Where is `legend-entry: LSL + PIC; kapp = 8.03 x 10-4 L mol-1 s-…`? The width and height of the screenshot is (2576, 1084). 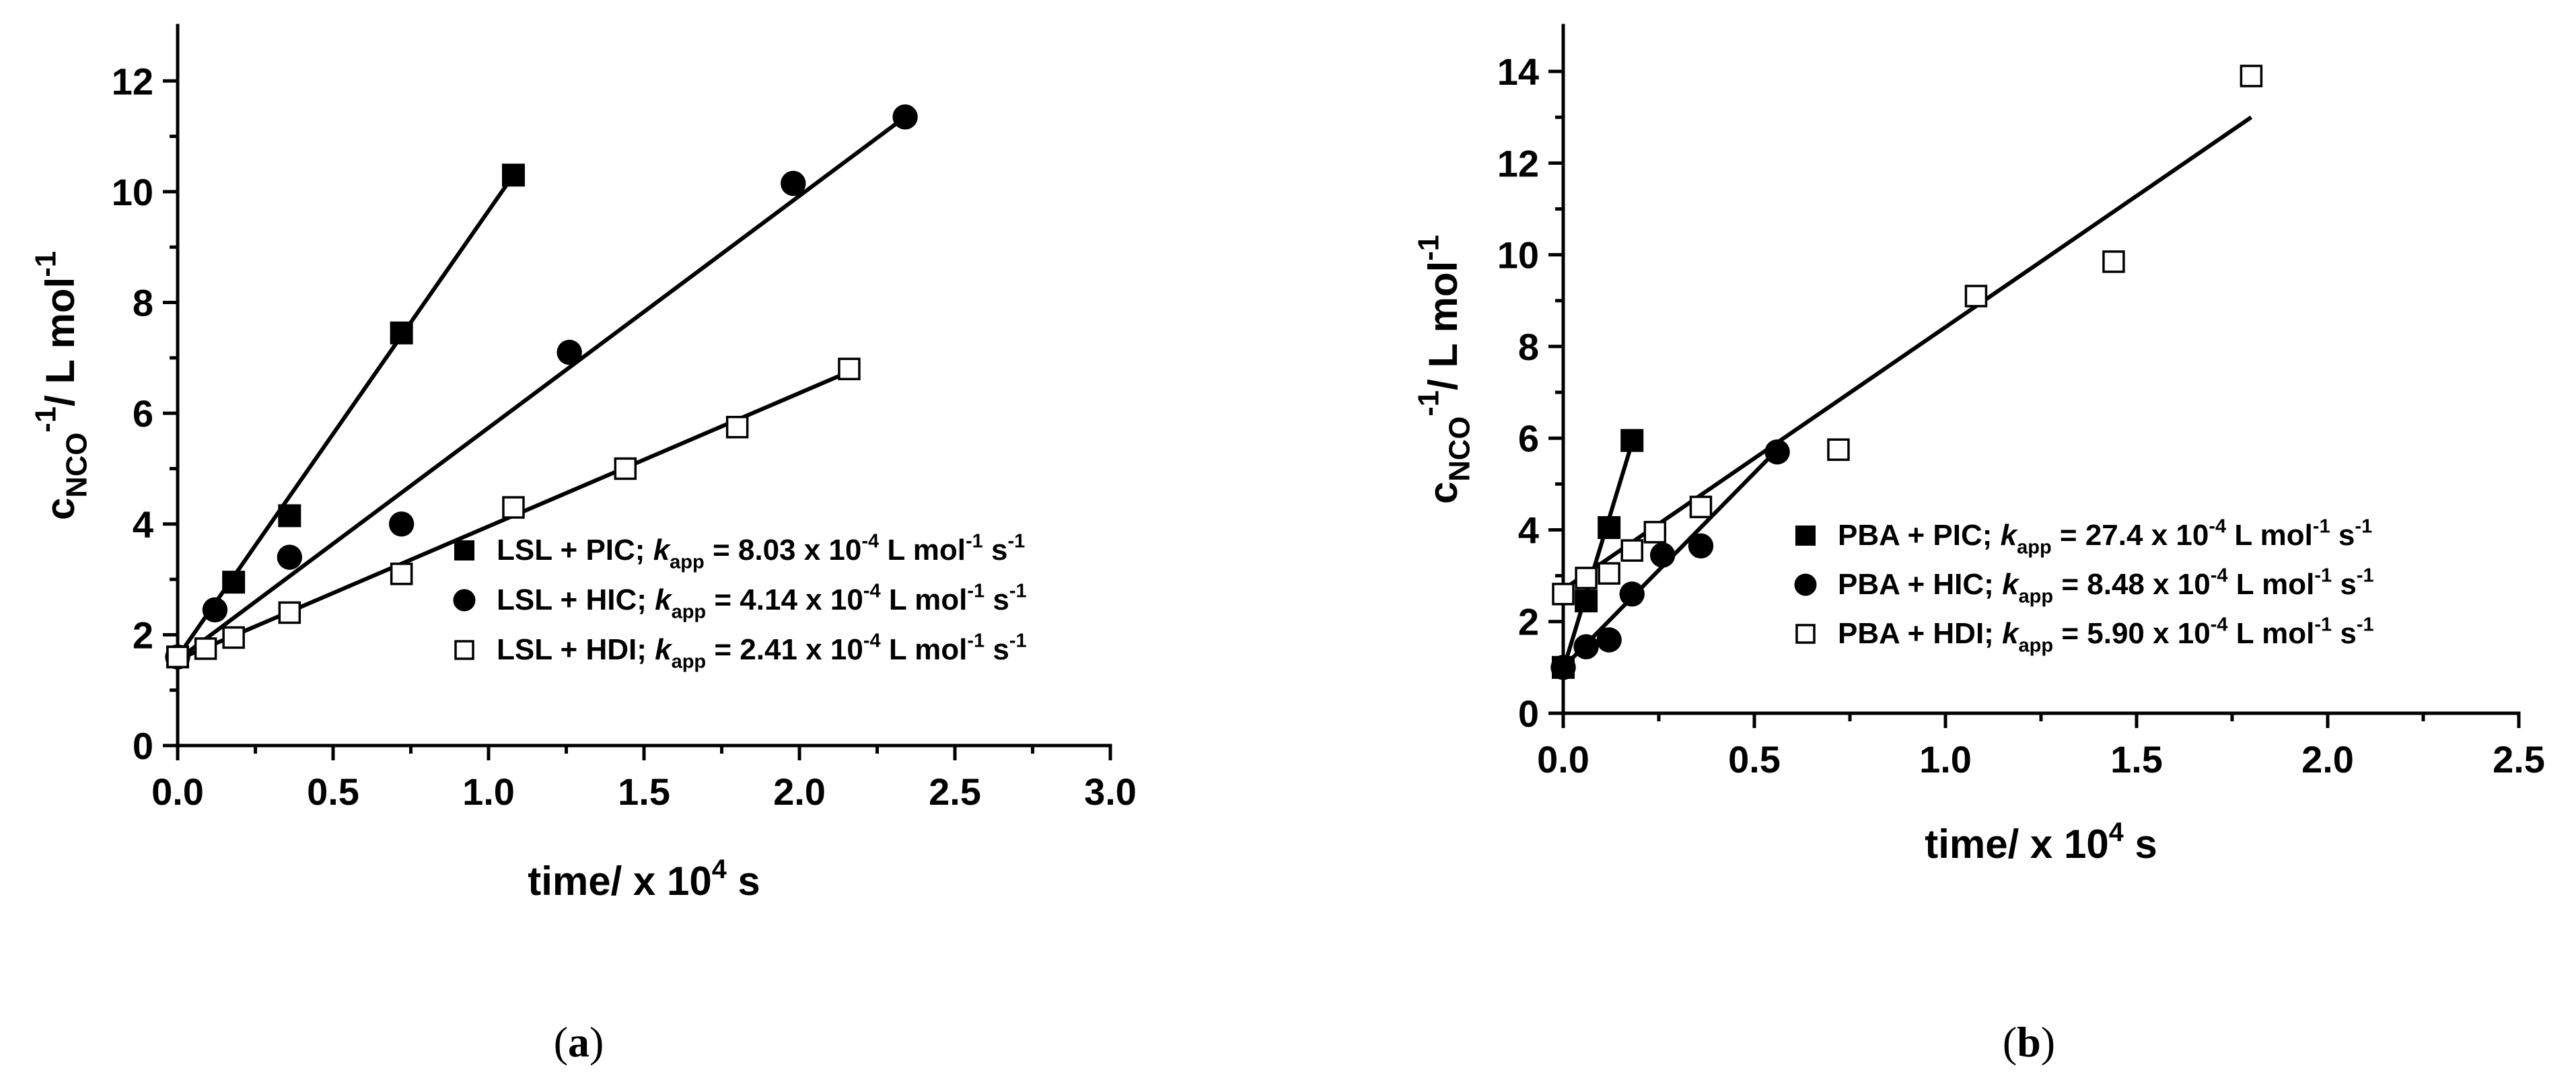 legend-entry: LSL + PIC; kapp = 8.03 x 10-4 L mol-1 s-… is located at coordinates (739, 552).